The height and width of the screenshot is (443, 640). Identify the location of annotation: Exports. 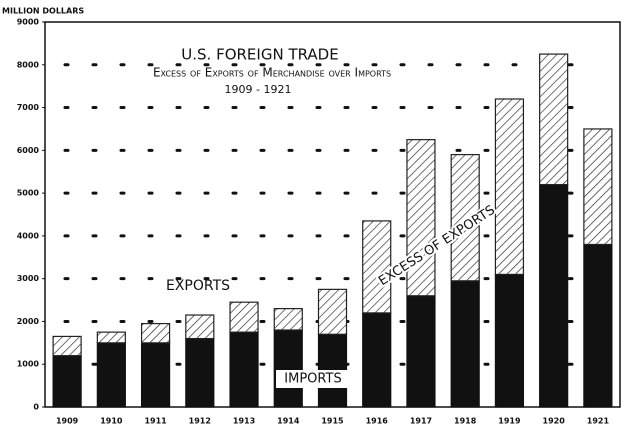
(198, 286).